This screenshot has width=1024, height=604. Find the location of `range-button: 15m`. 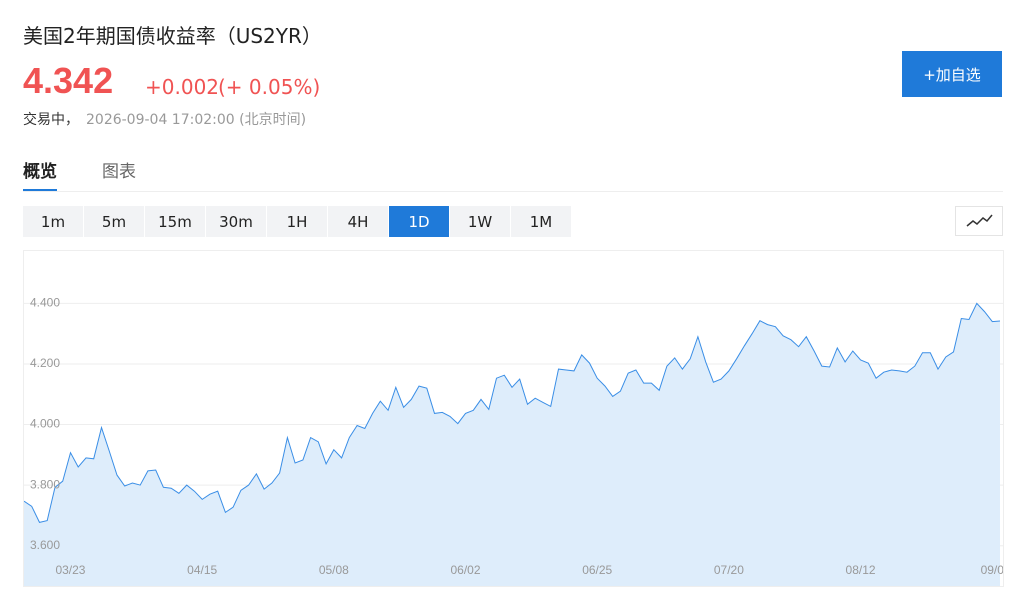

range-button: 15m is located at coordinates (175, 221).